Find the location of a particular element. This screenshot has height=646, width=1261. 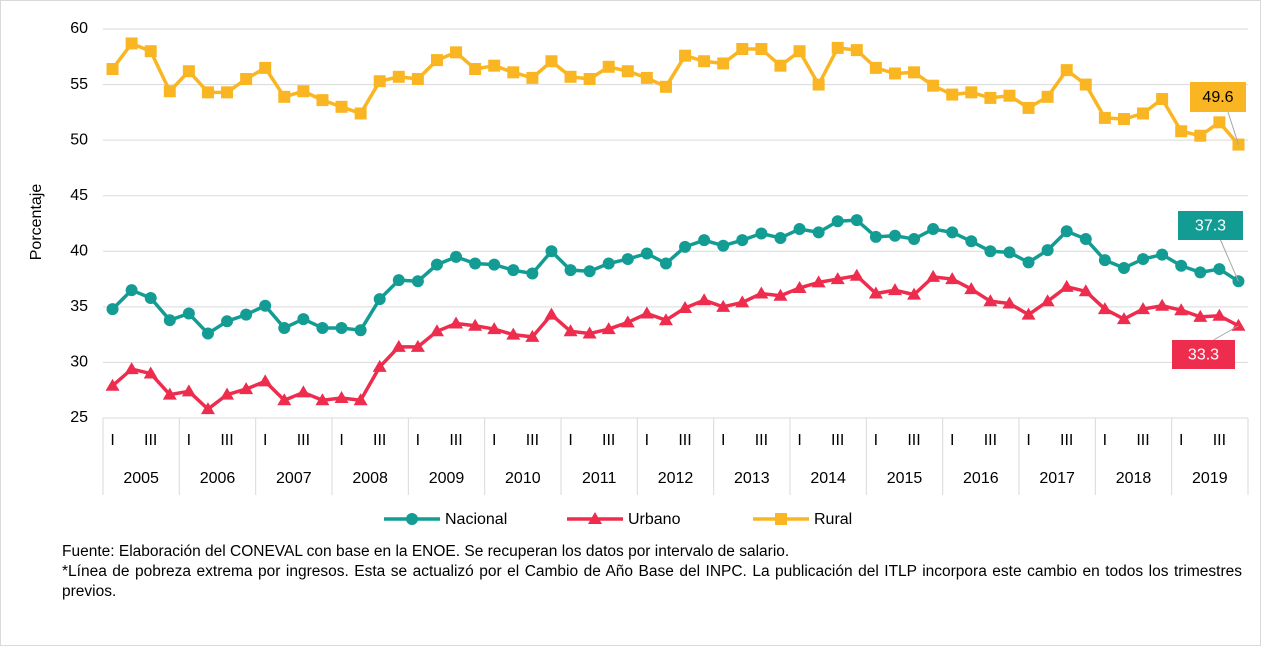

y-tick-label: 45 is located at coordinates (79, 195).